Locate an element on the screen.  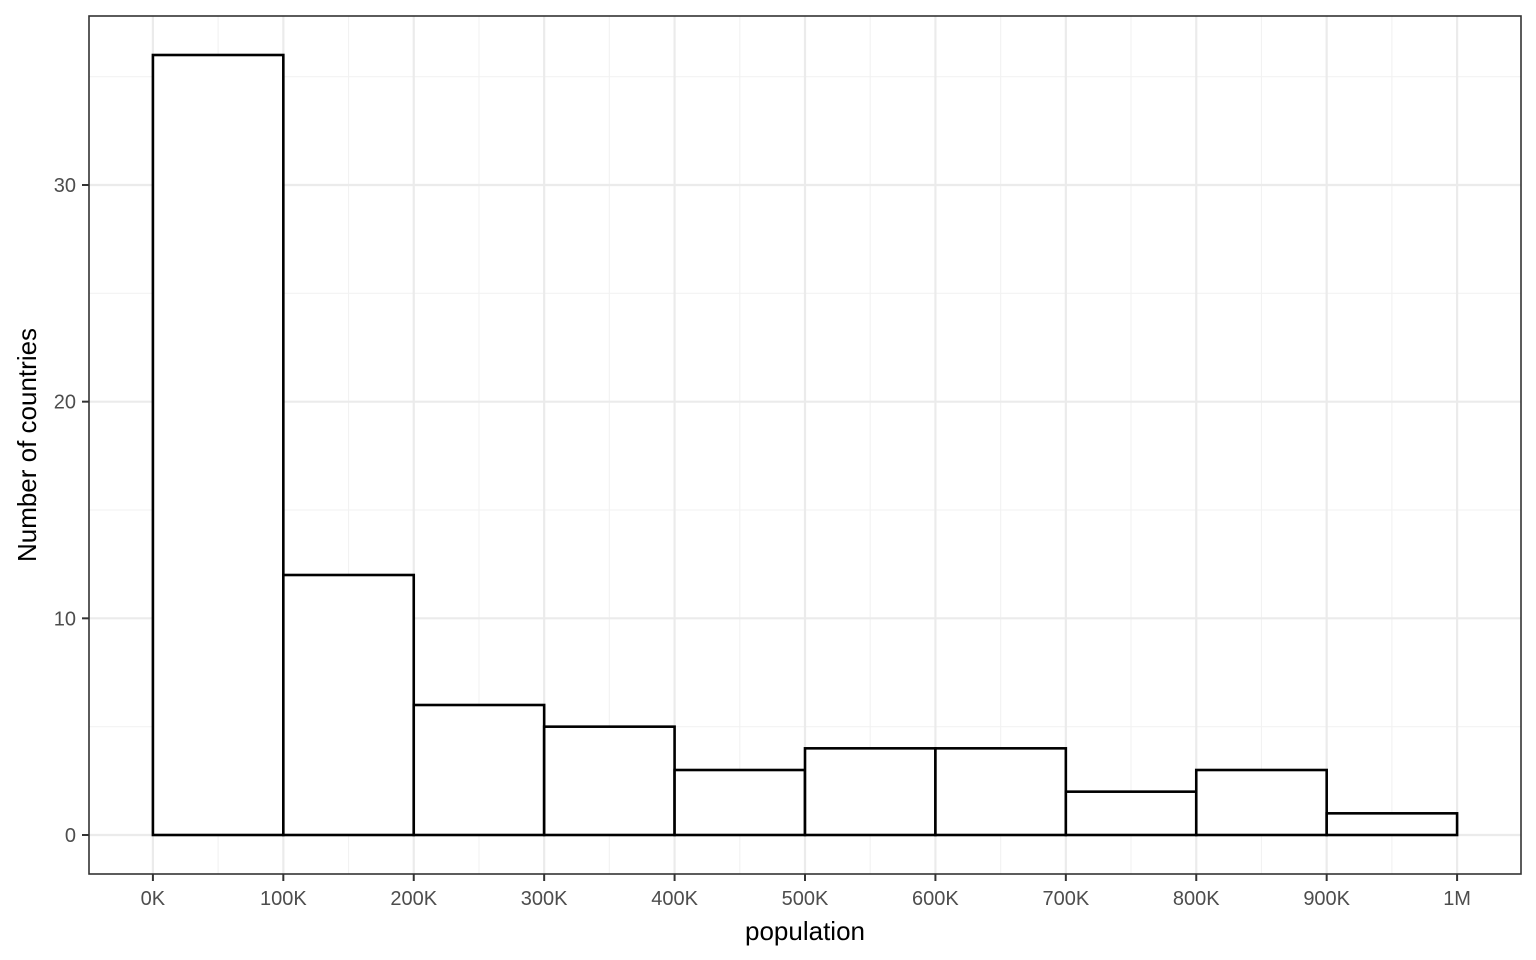
y-tick-label: 20 is located at coordinates (65, 403).